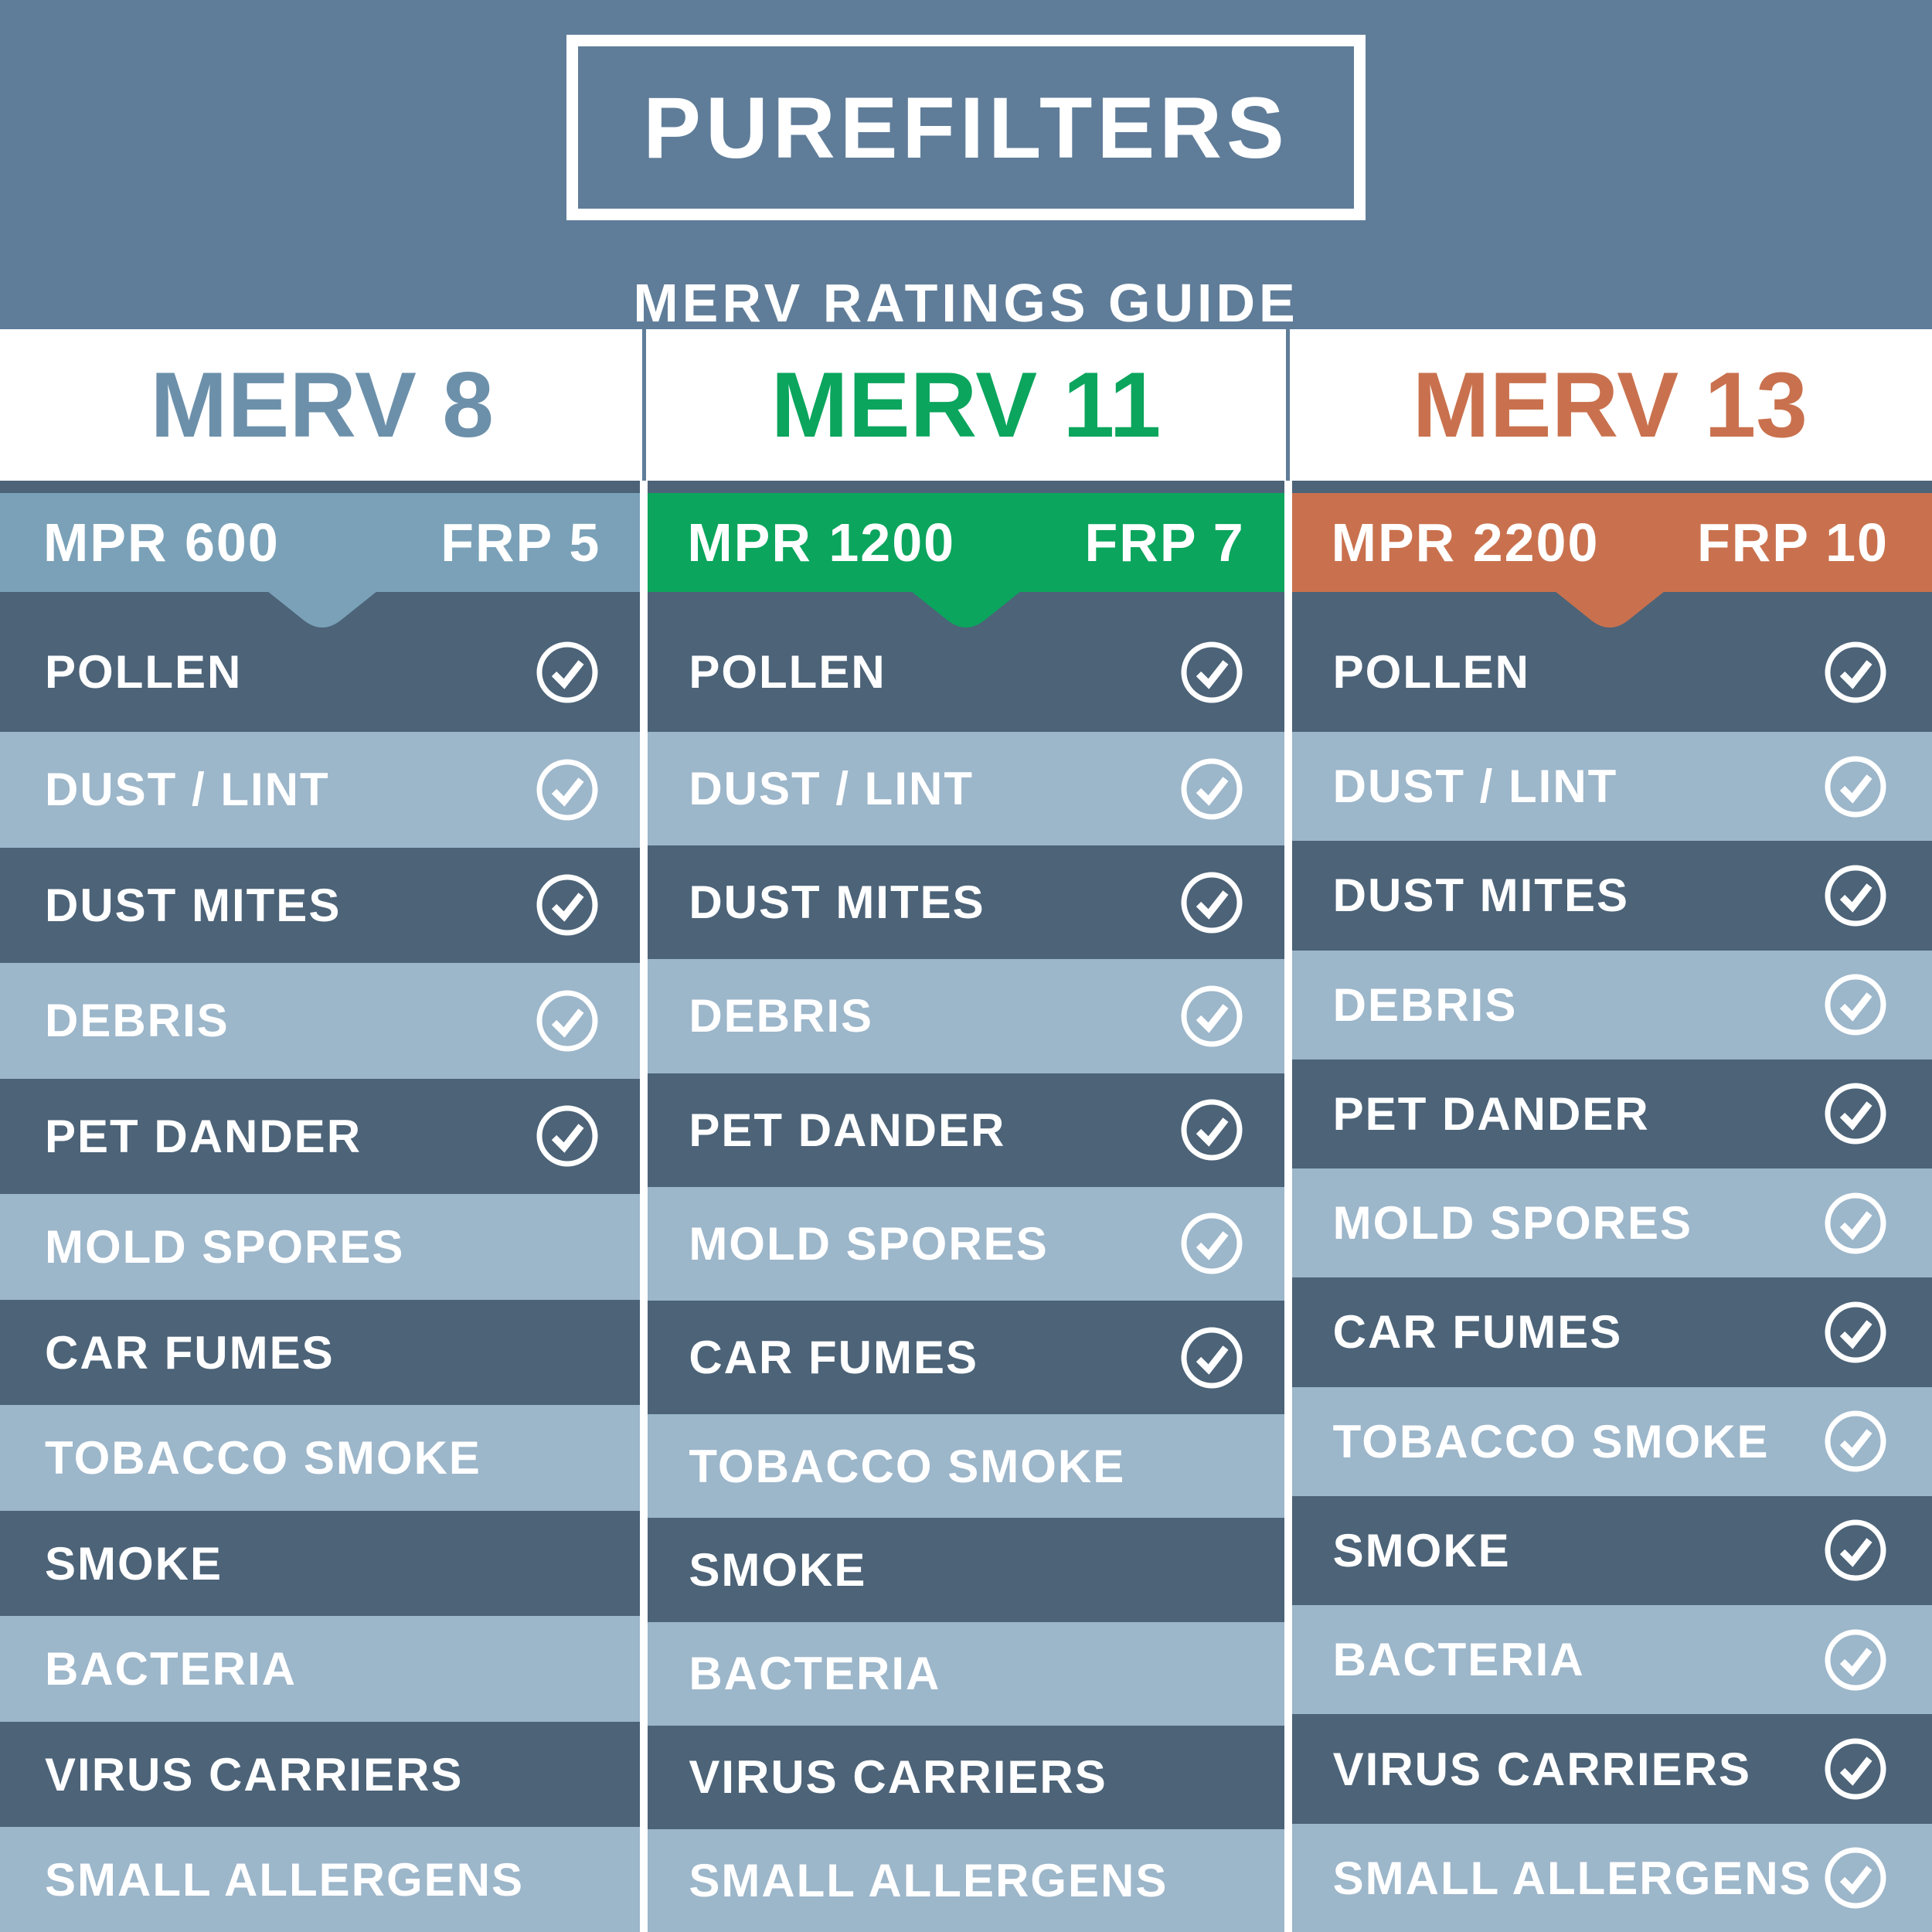  I want to click on contaminant-row: PET DANDER, so click(966, 1130).